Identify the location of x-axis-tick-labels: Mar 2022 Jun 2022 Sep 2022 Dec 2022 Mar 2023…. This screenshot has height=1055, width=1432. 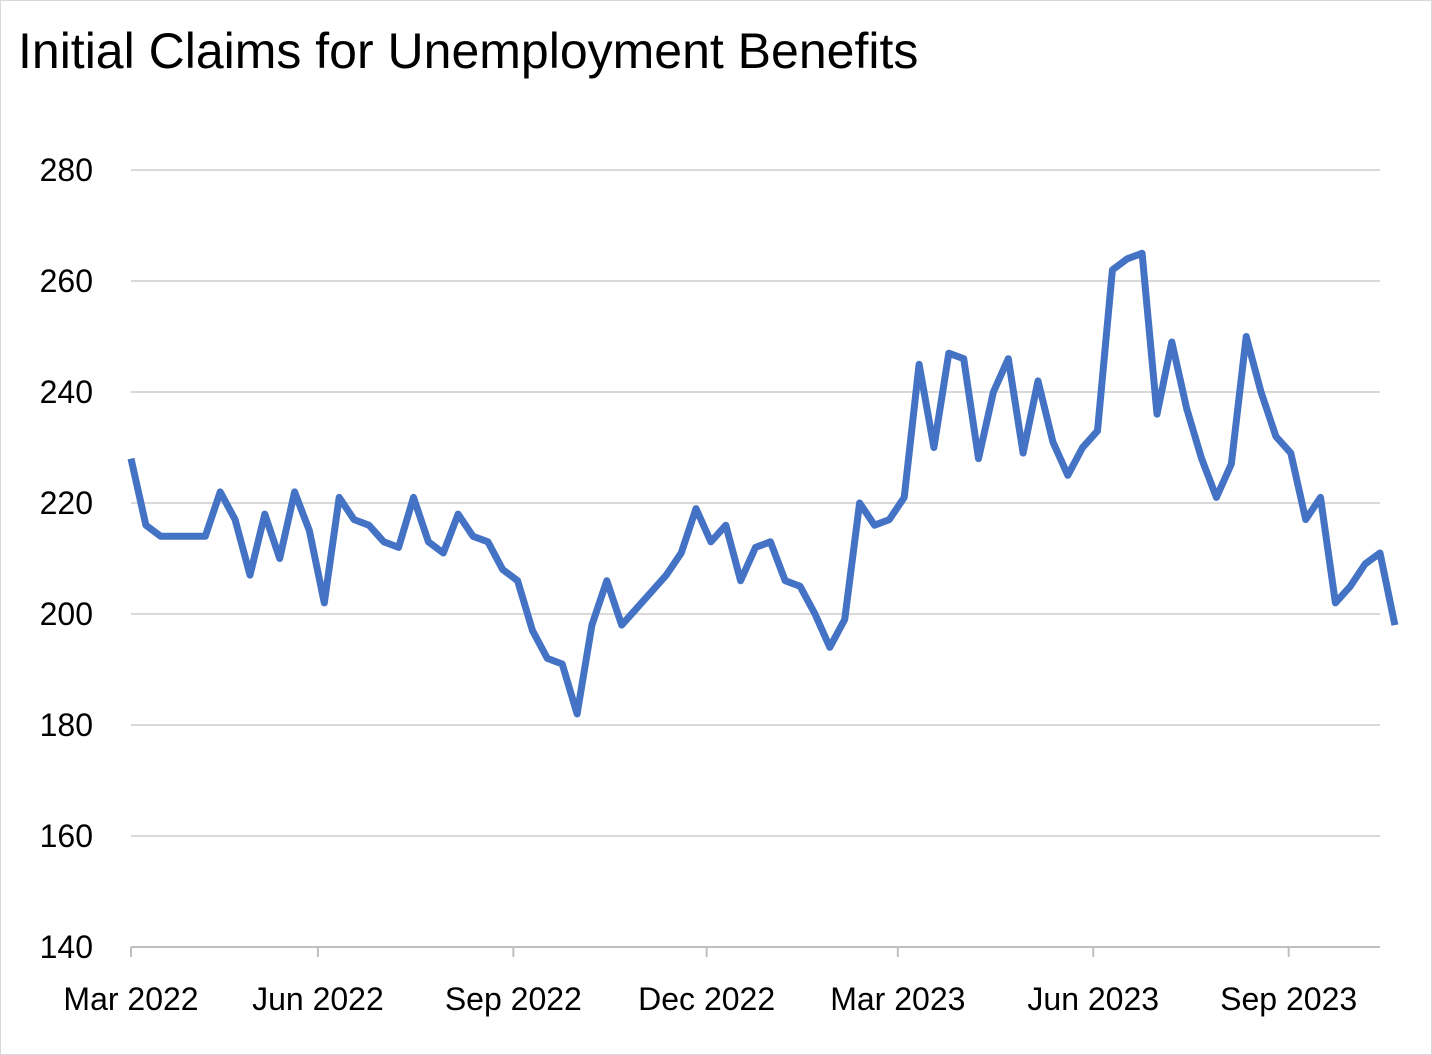
(710, 999).